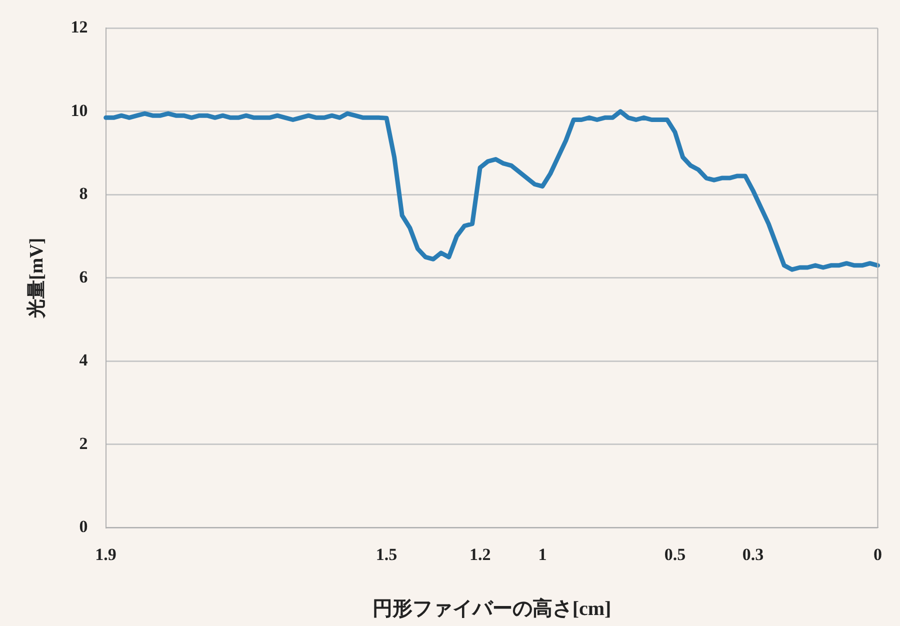 This screenshot has width=900, height=626. What do you see at coordinates (83, 276) in the screenshot?
I see `y-tick-label: 6` at bounding box center [83, 276].